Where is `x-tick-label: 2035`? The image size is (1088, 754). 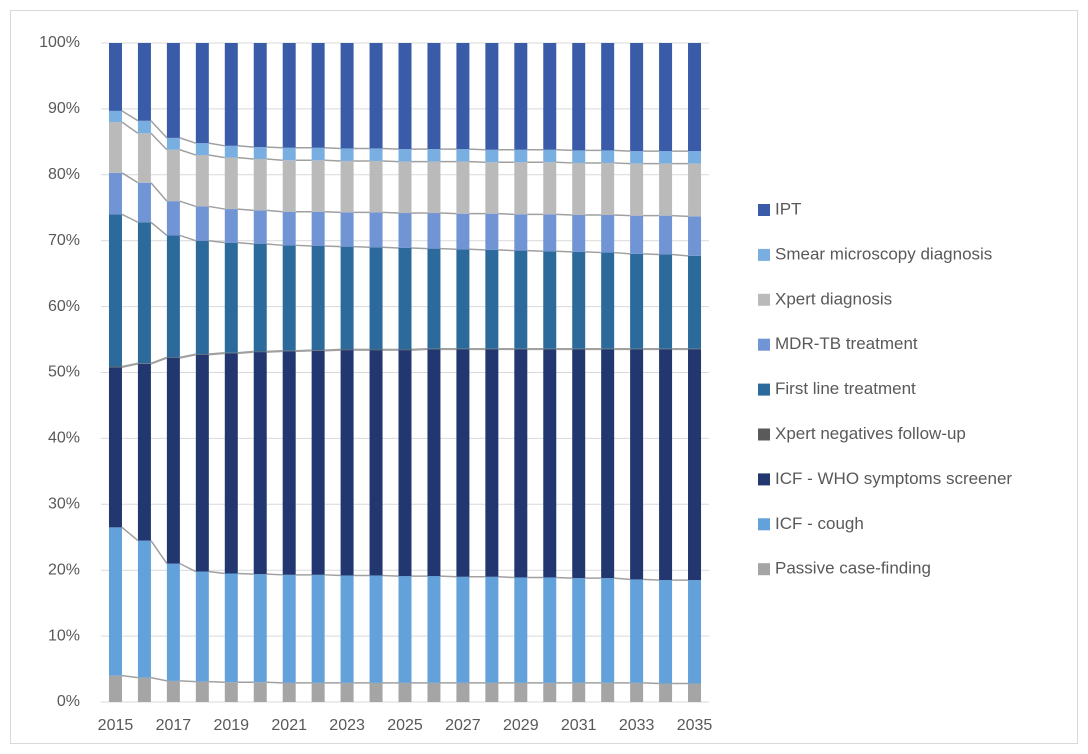
x-tick-label: 2035 is located at coordinates (695, 725).